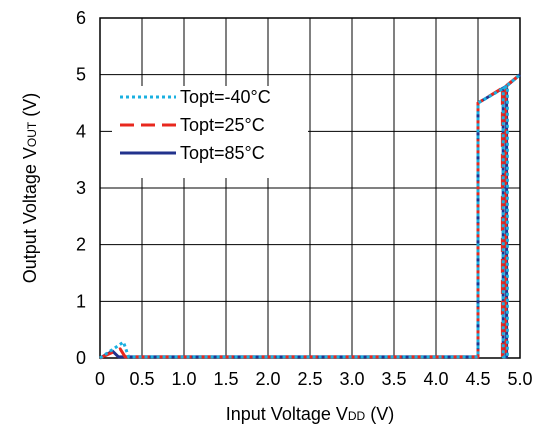 This screenshot has height=432, width=545. I want to click on y-tick-label: 1, so click(81, 301).